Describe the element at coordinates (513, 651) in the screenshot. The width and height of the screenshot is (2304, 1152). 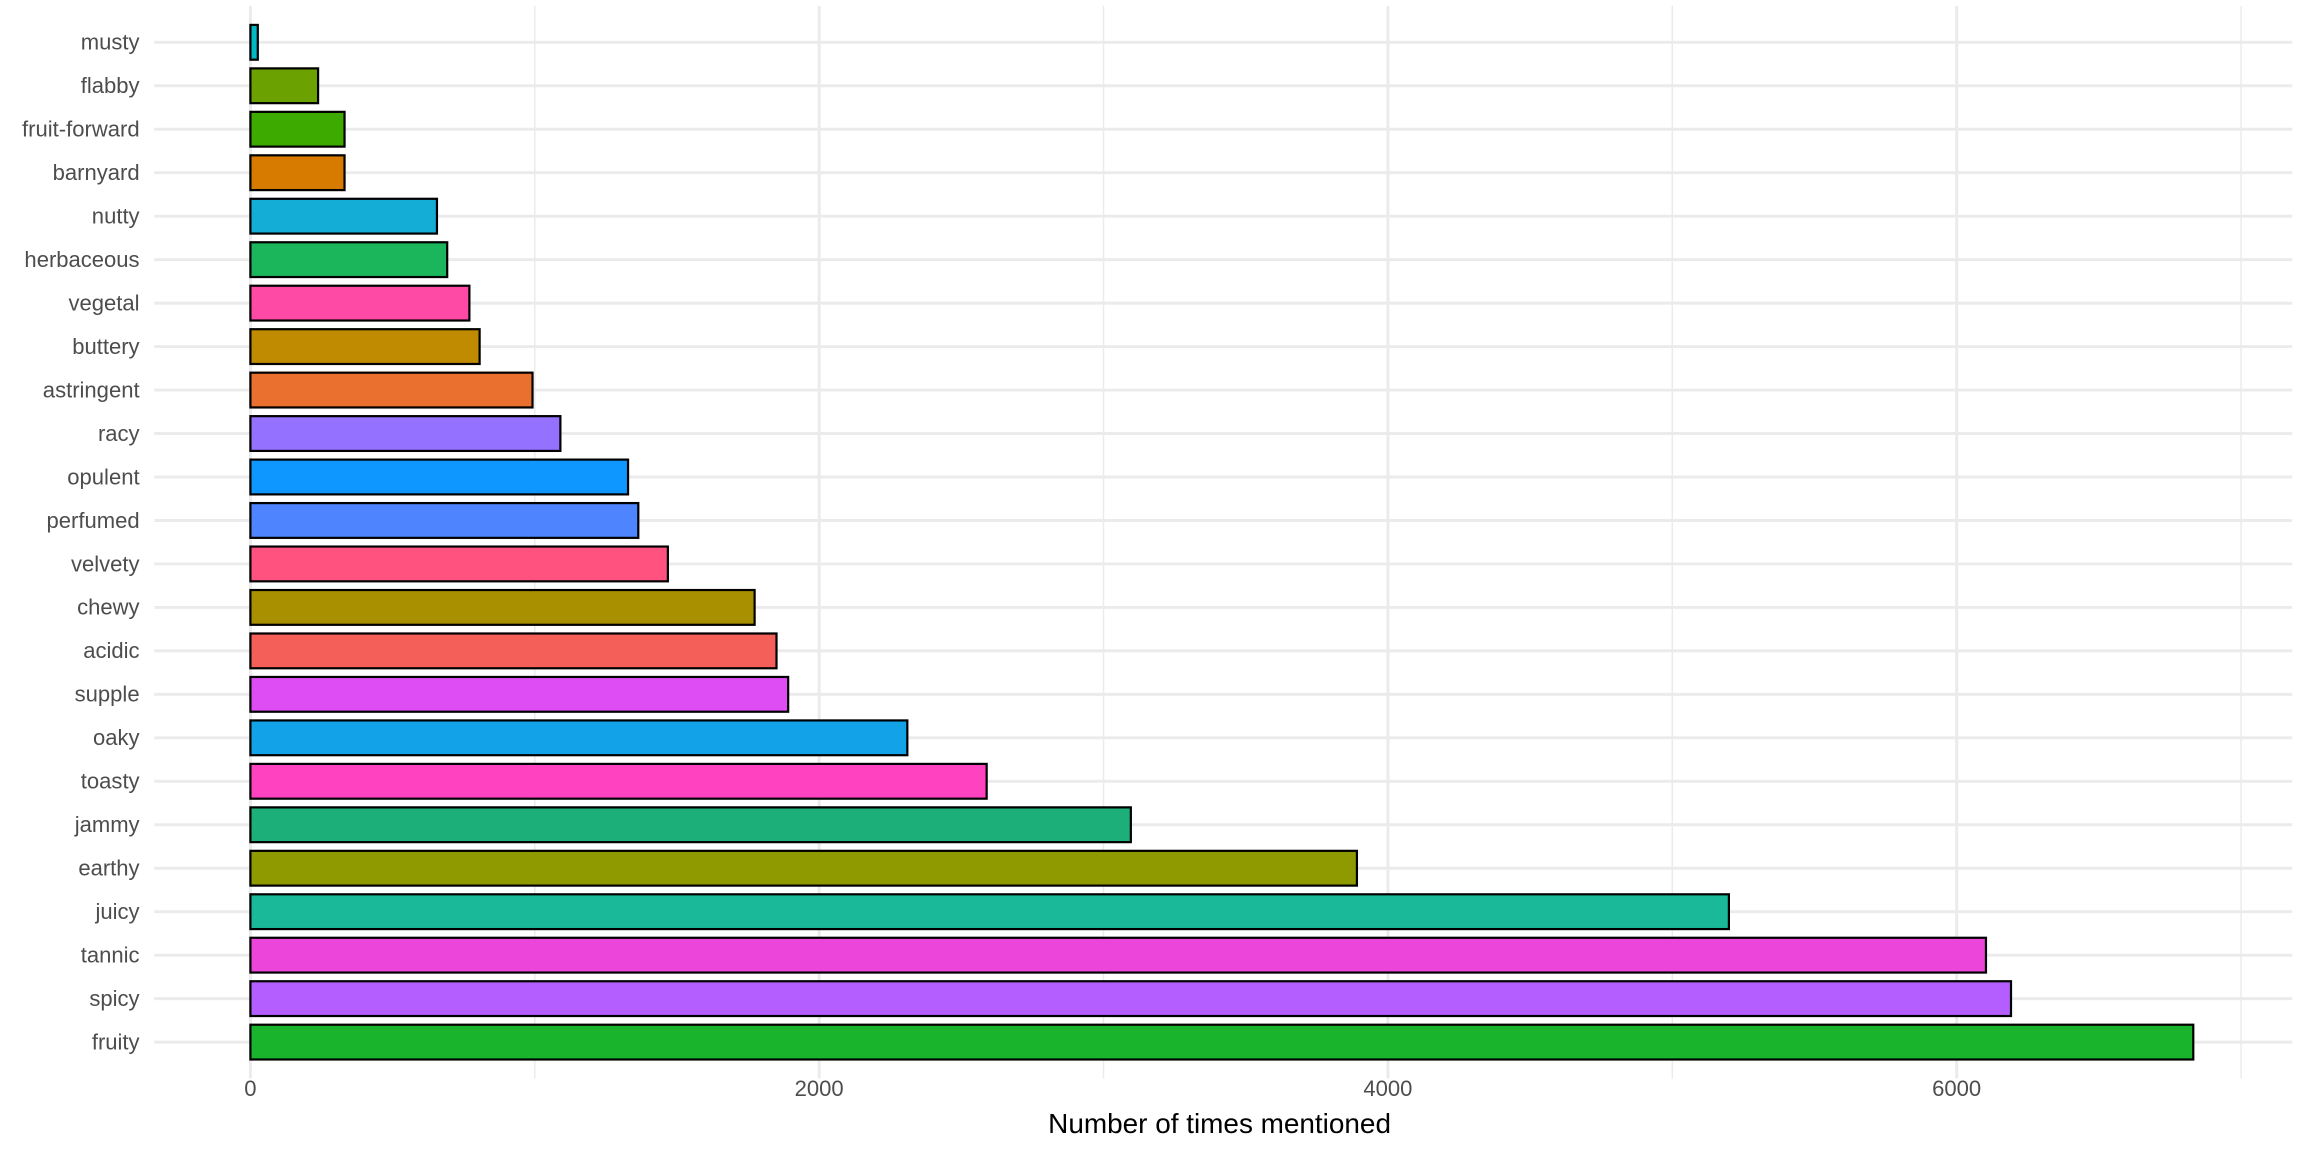
I see `bar-acidic` at that location.